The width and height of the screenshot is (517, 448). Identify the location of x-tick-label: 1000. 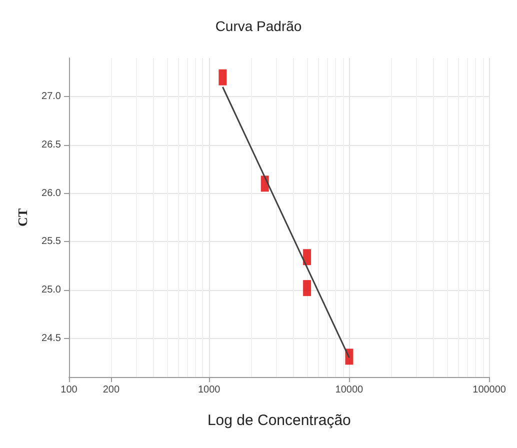
(209, 390).